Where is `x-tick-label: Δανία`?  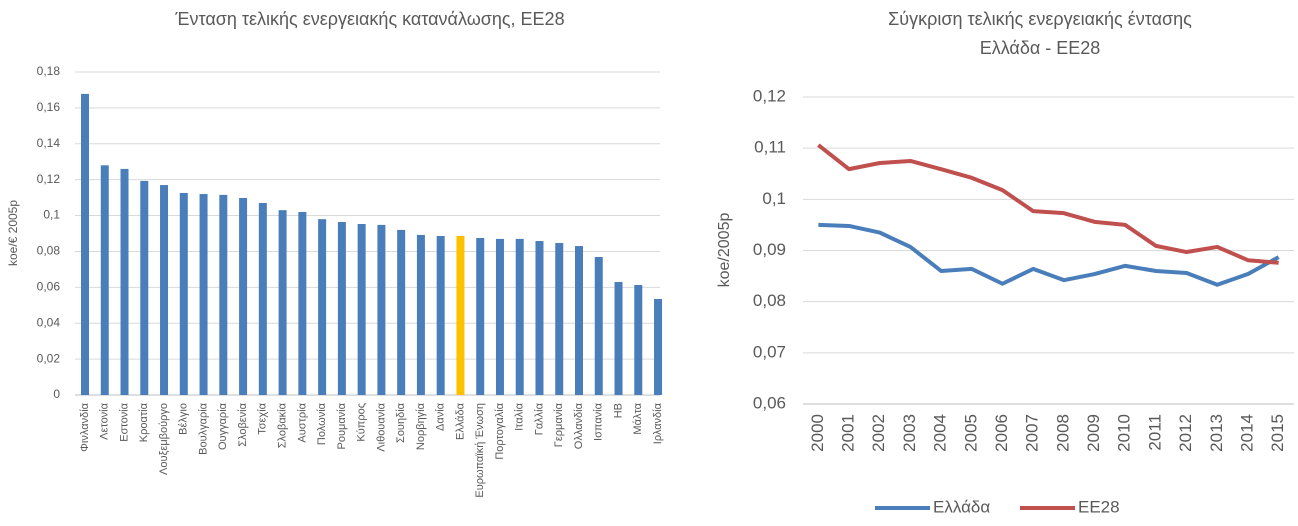
x-tick-label: Δανία is located at coordinates (441, 416).